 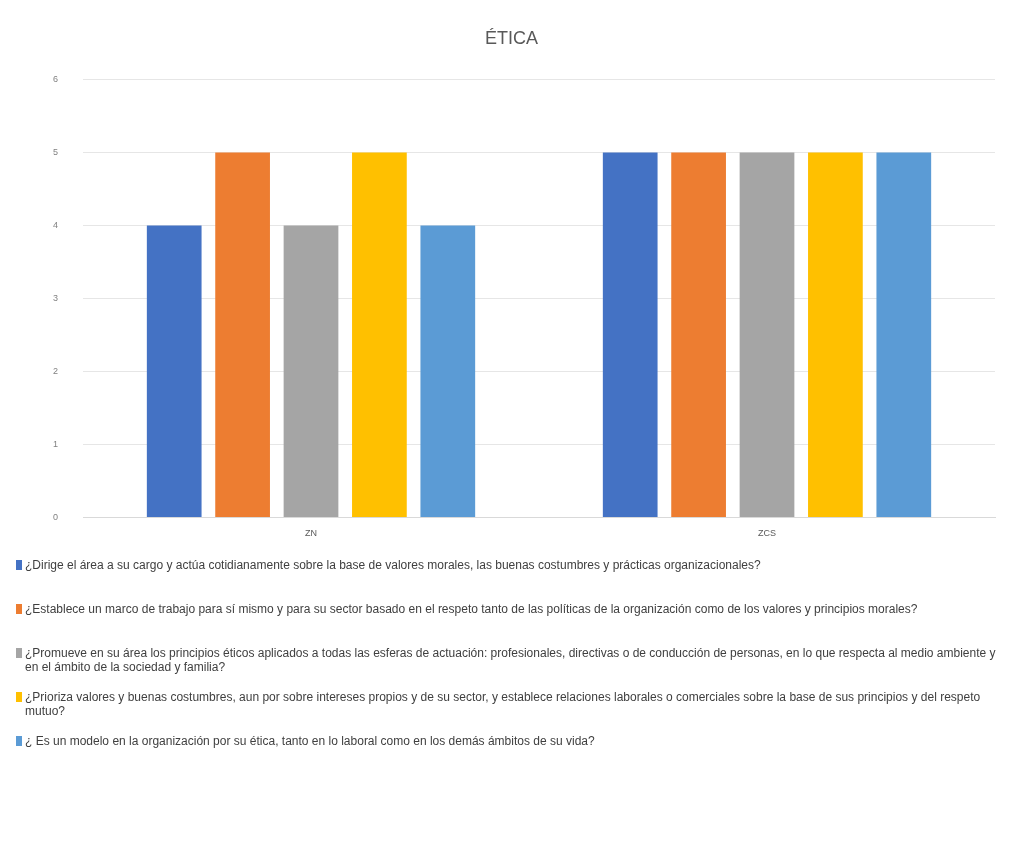 I want to click on chart-title: ÉTICA, so click(x=511, y=37).